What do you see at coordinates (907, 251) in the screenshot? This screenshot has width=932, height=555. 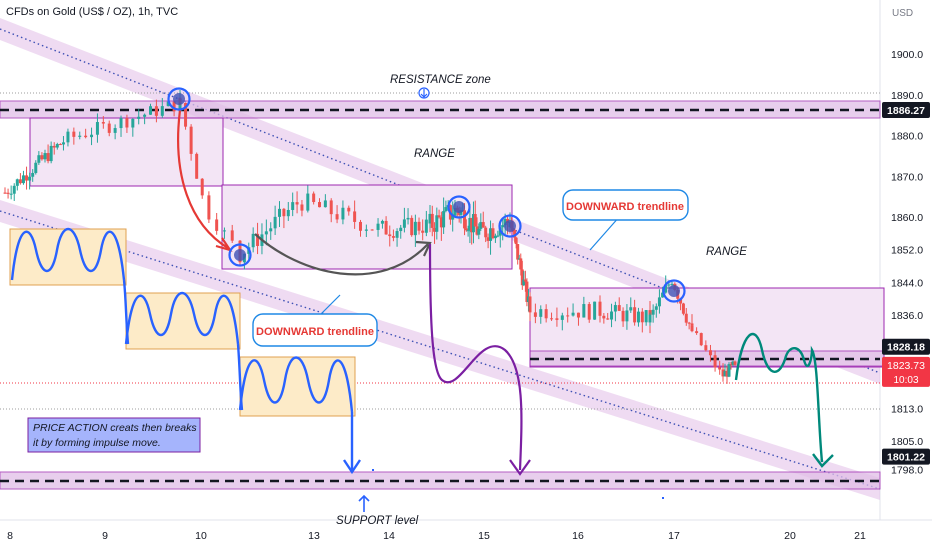 I see `y-tick-label: 1852.0` at bounding box center [907, 251].